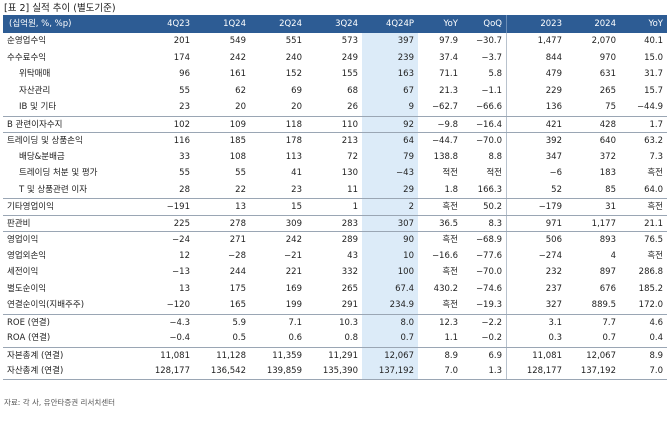  Describe the element at coordinates (656, 338) in the screenshot. I see `table-cell: 0.4` at that location.